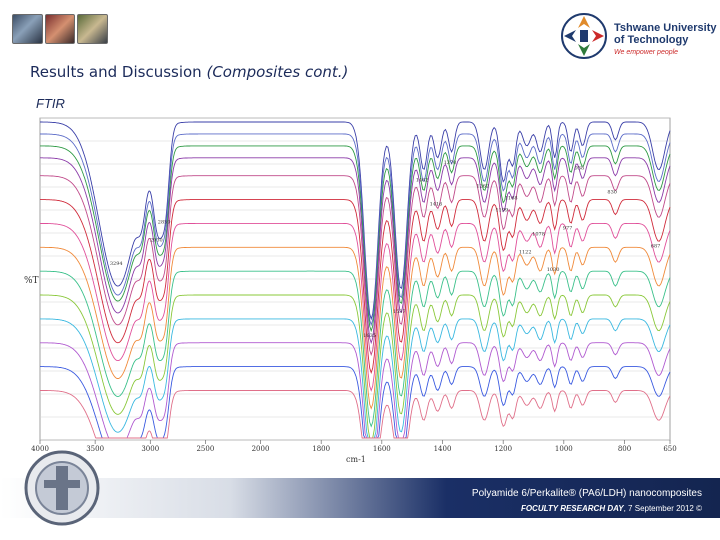 The height and width of the screenshot is (540, 720). Describe the element at coordinates (399, 312) in the screenshot. I see `peak-label: 1537` at that location.